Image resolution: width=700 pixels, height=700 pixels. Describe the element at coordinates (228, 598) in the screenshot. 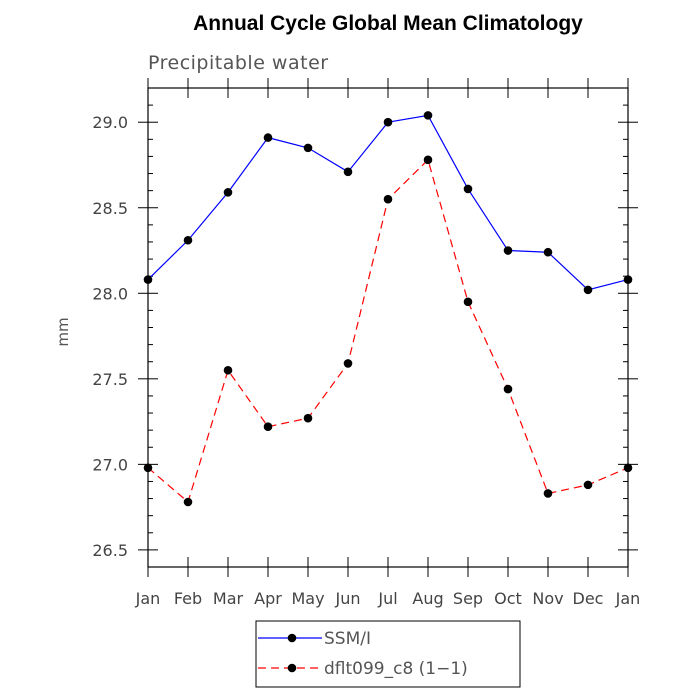

I see `x-tick-label: Mar` at that location.